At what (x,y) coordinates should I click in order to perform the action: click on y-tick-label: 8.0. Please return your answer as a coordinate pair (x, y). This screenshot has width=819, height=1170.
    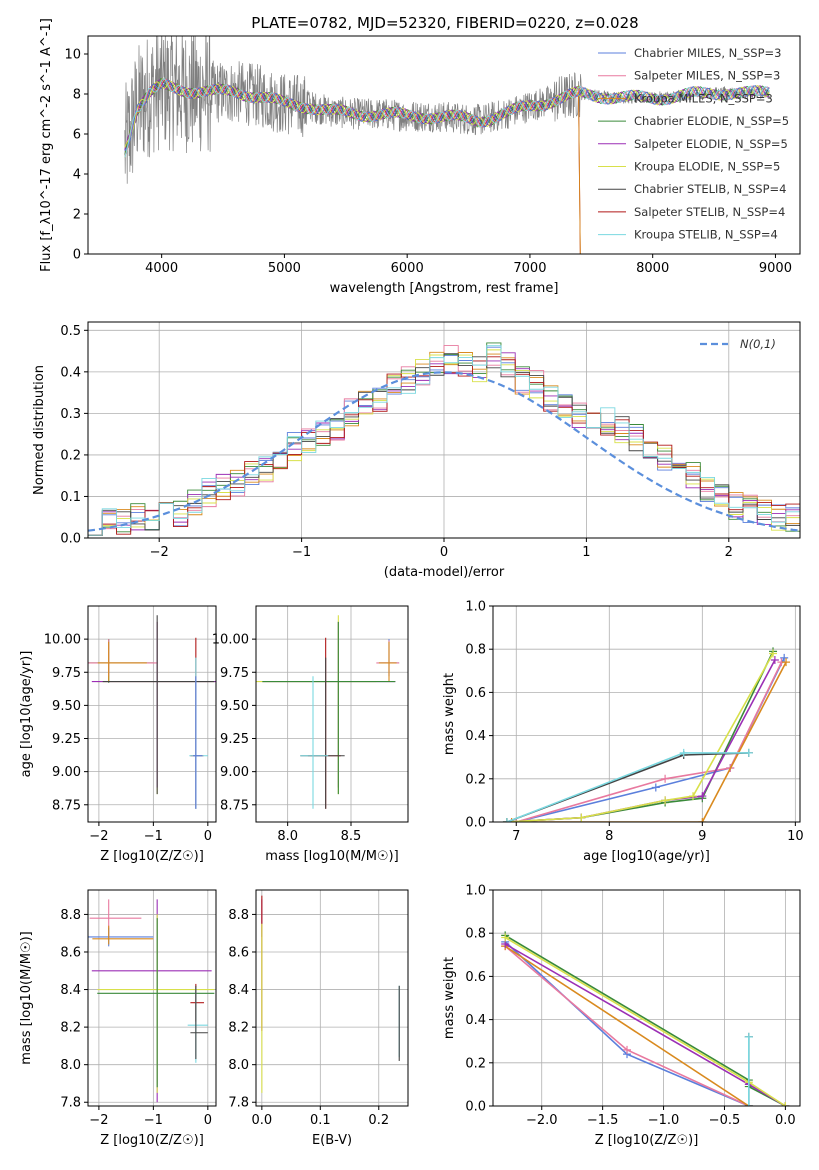
    Looking at the image, I should click on (70, 1065).